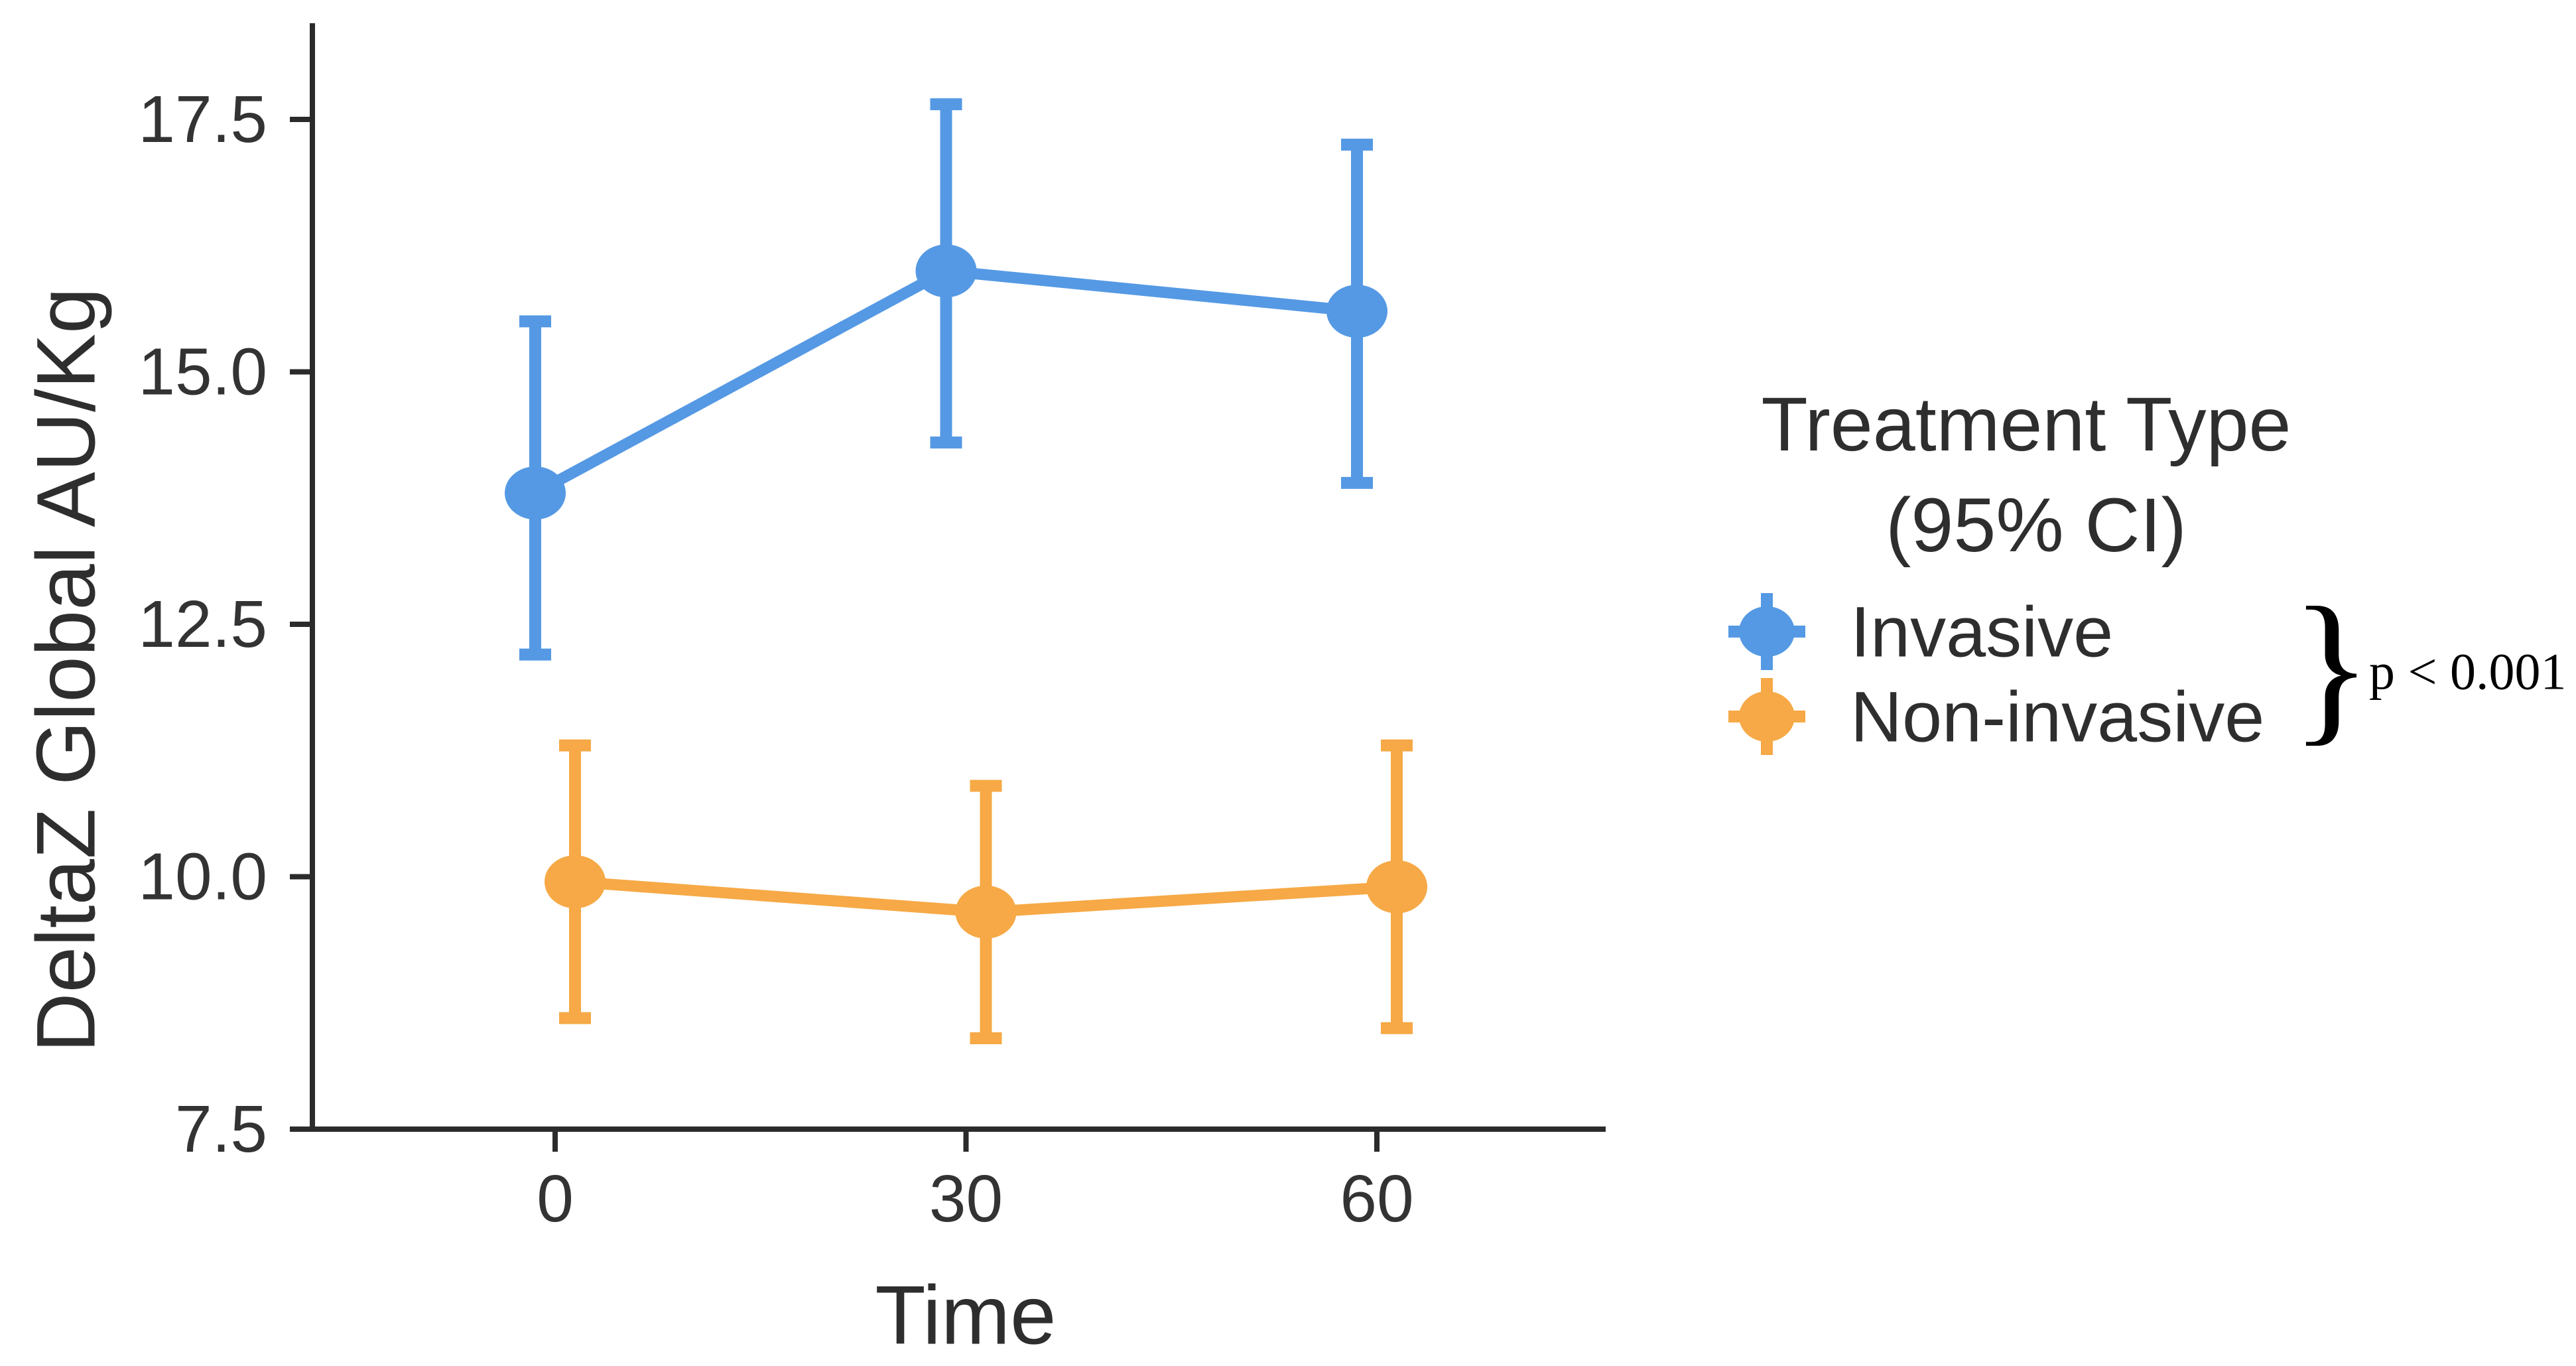 The width and height of the screenshot is (2576, 1366). Describe the element at coordinates (203, 372) in the screenshot. I see `y-tick-label: 15.0` at that location.